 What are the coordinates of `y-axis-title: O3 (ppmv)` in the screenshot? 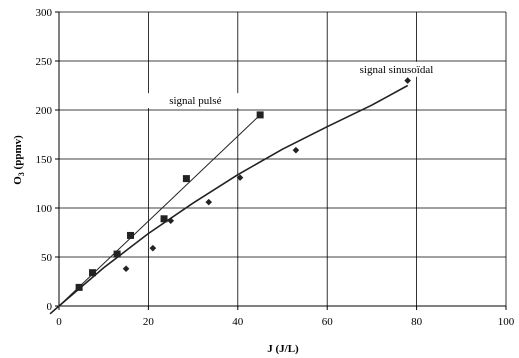 It's located at (19, 160).